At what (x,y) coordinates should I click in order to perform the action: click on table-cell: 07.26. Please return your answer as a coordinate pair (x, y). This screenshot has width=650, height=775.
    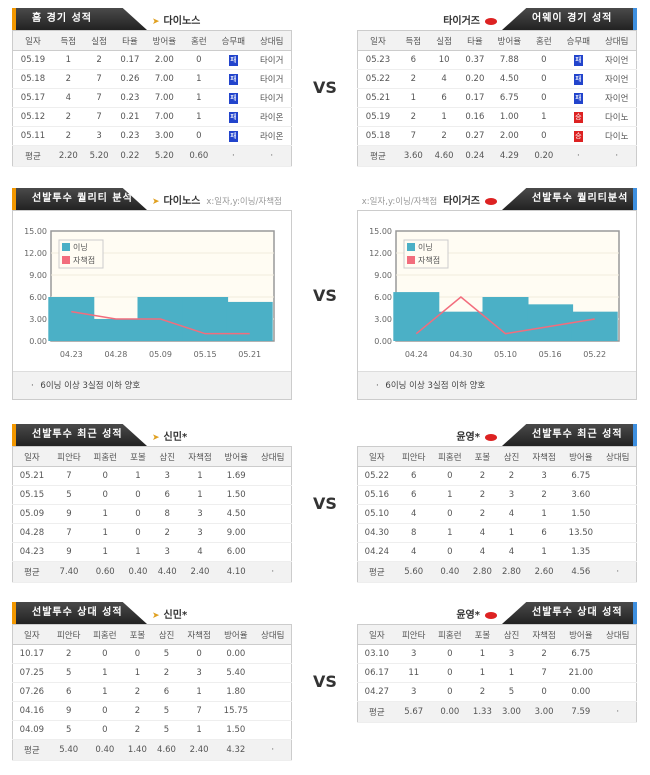
    Looking at the image, I should click on (31, 692).